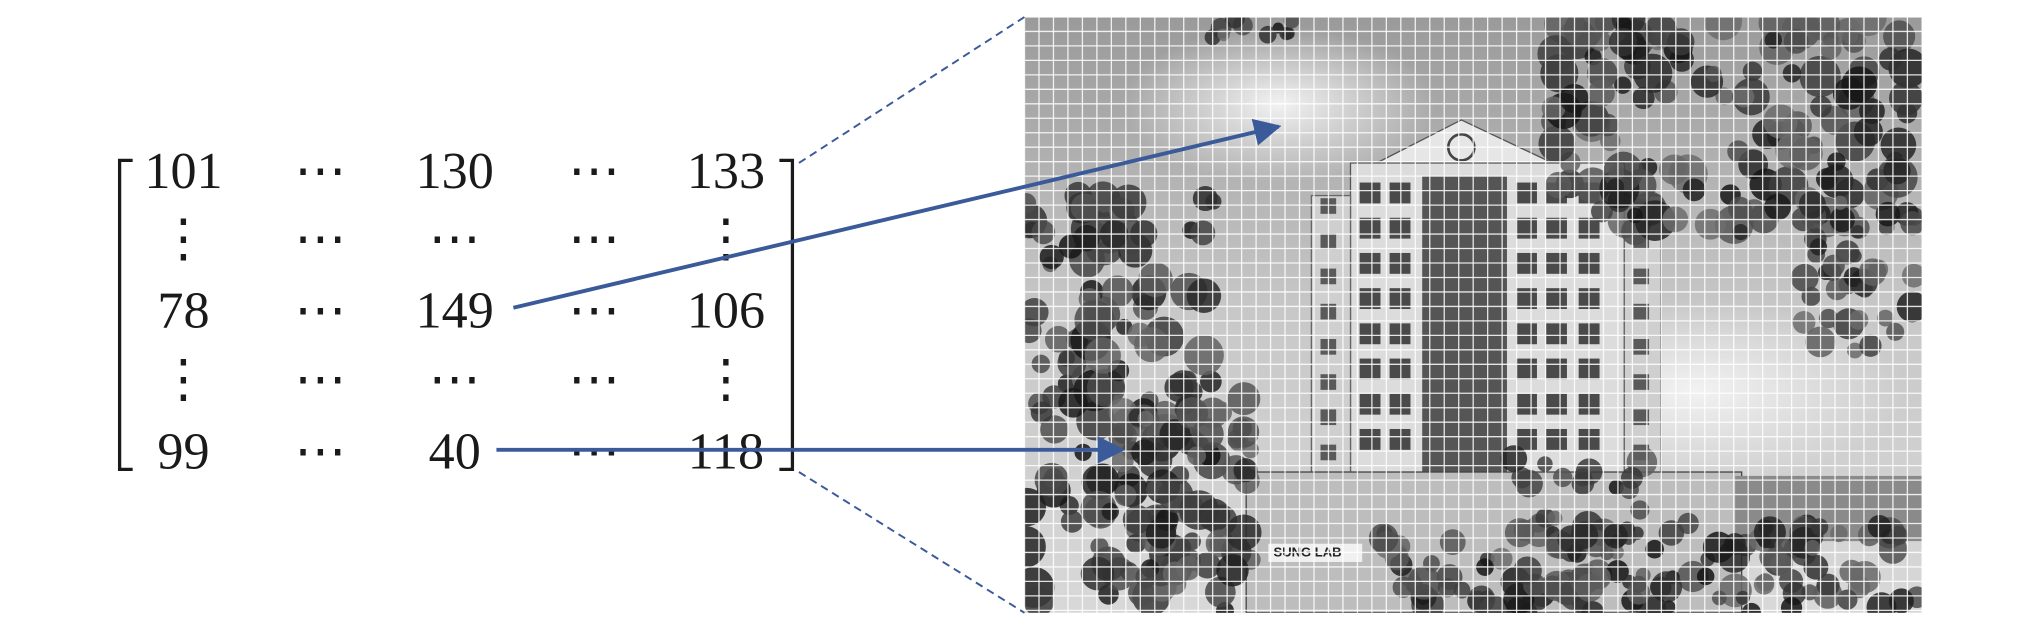  I want to click on matrix-cell: 133, so click(726, 171).